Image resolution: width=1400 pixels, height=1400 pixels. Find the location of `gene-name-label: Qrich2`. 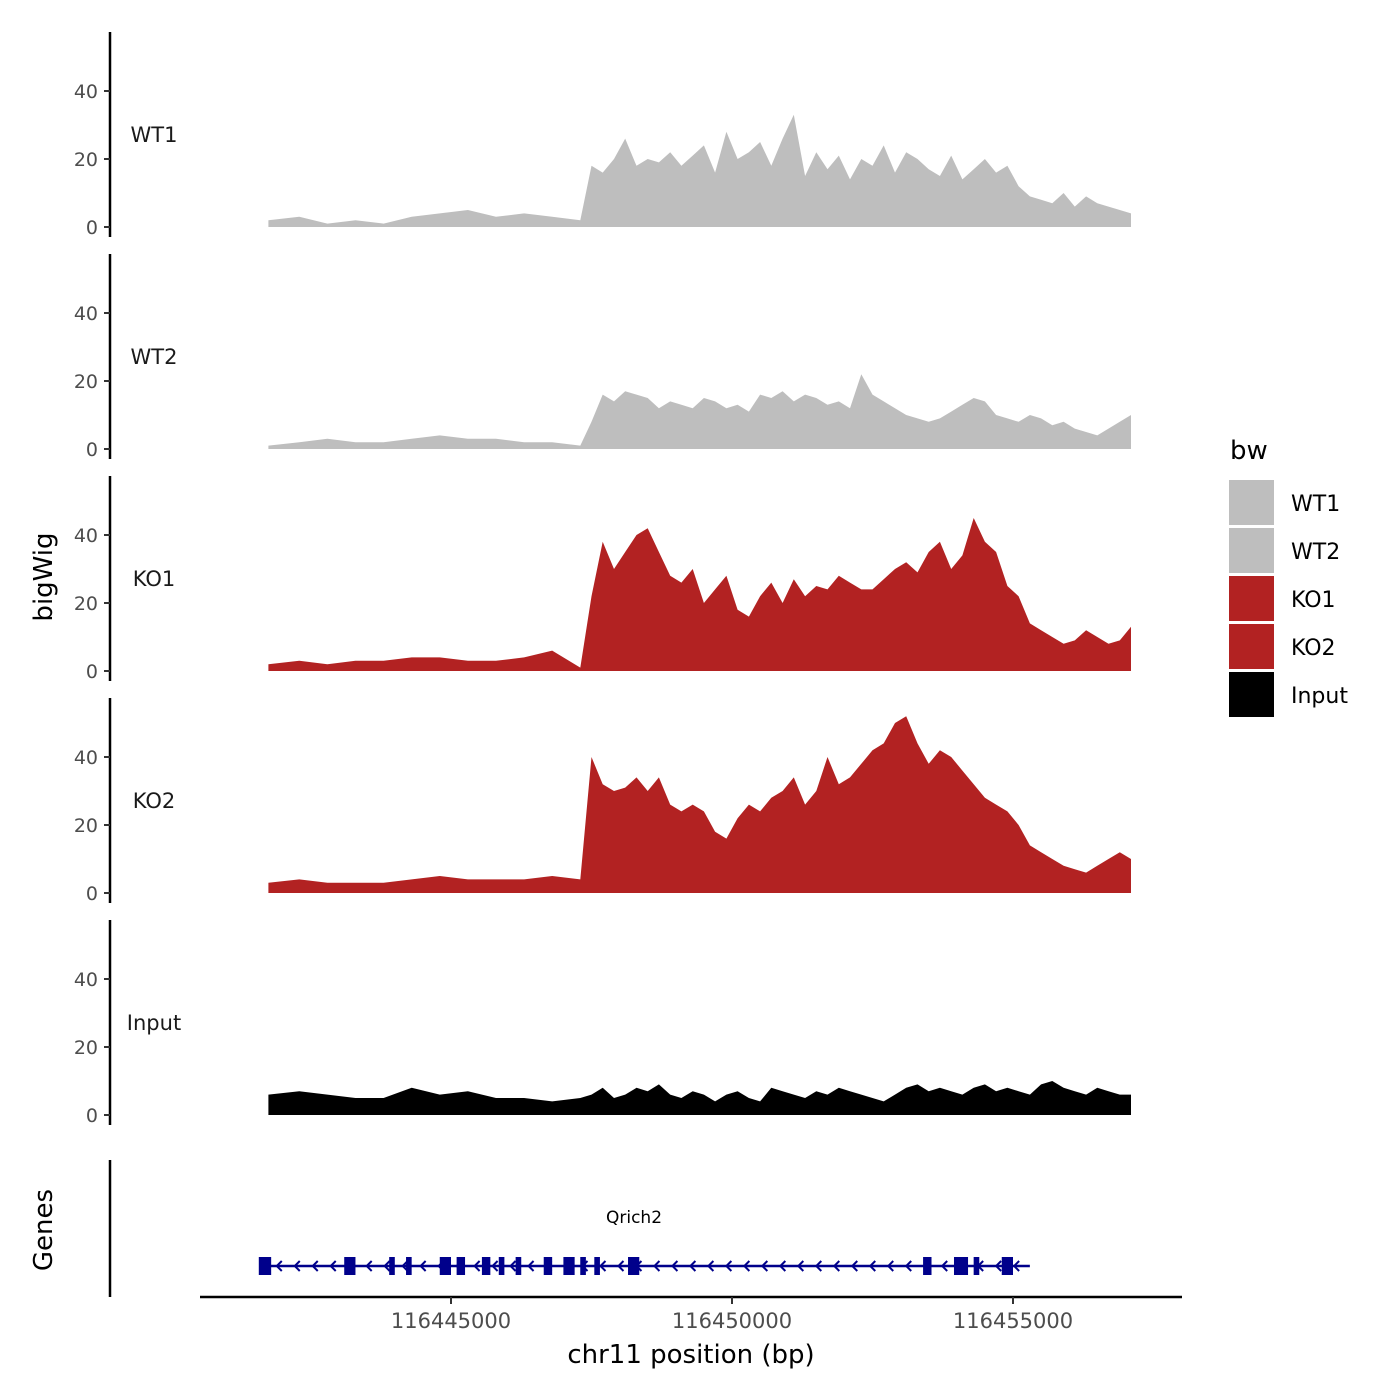

gene-name-label: Qrich2 is located at coordinates (634, 1218).